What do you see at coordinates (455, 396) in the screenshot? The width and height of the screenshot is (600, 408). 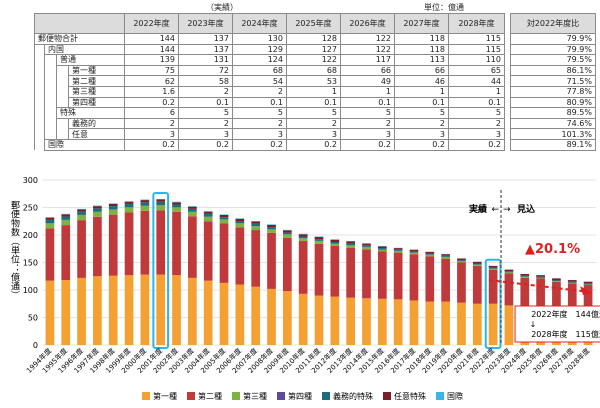 I see `legend-label: 国際` at bounding box center [455, 396].